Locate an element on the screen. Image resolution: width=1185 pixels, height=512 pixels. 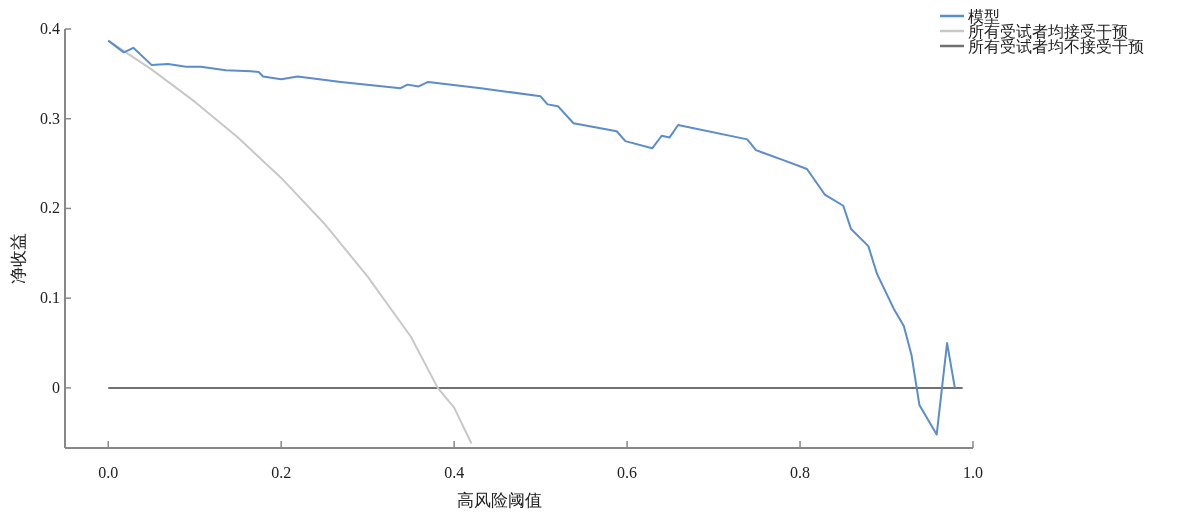
y-axis-title: 净收益 is located at coordinates (18, 258).